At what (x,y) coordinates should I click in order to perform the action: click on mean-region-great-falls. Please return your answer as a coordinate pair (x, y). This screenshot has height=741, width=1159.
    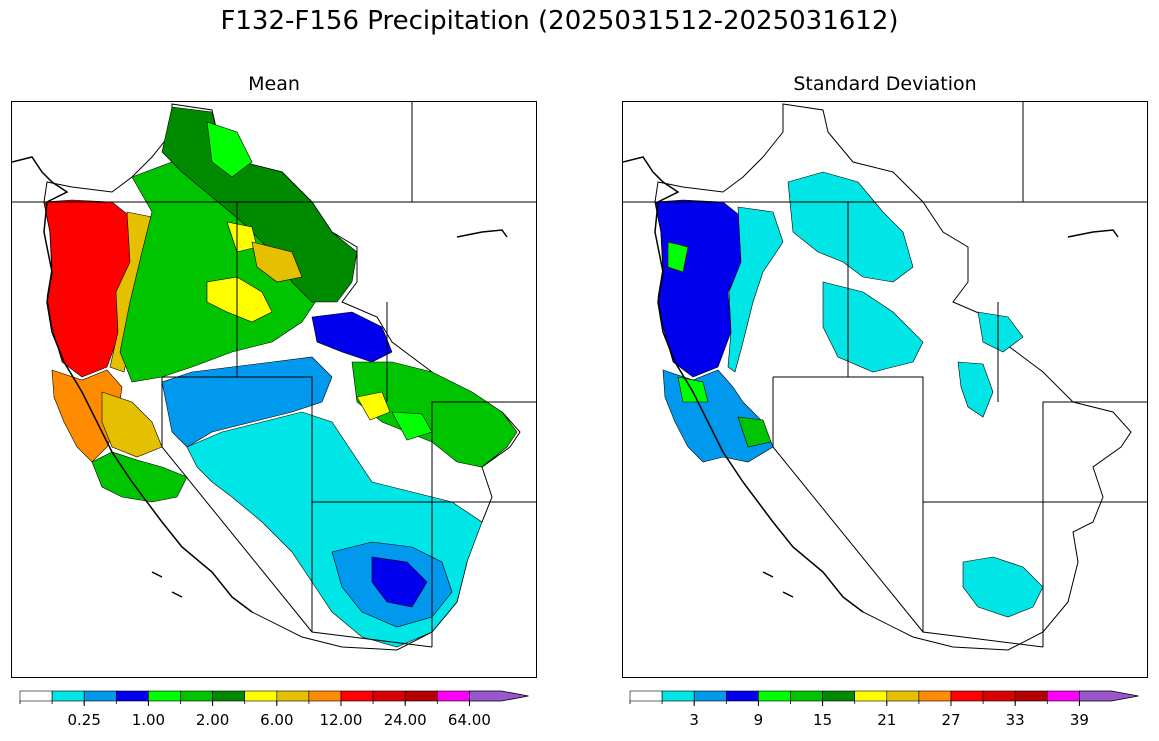
    Looking at the image, I should click on (229, 149).